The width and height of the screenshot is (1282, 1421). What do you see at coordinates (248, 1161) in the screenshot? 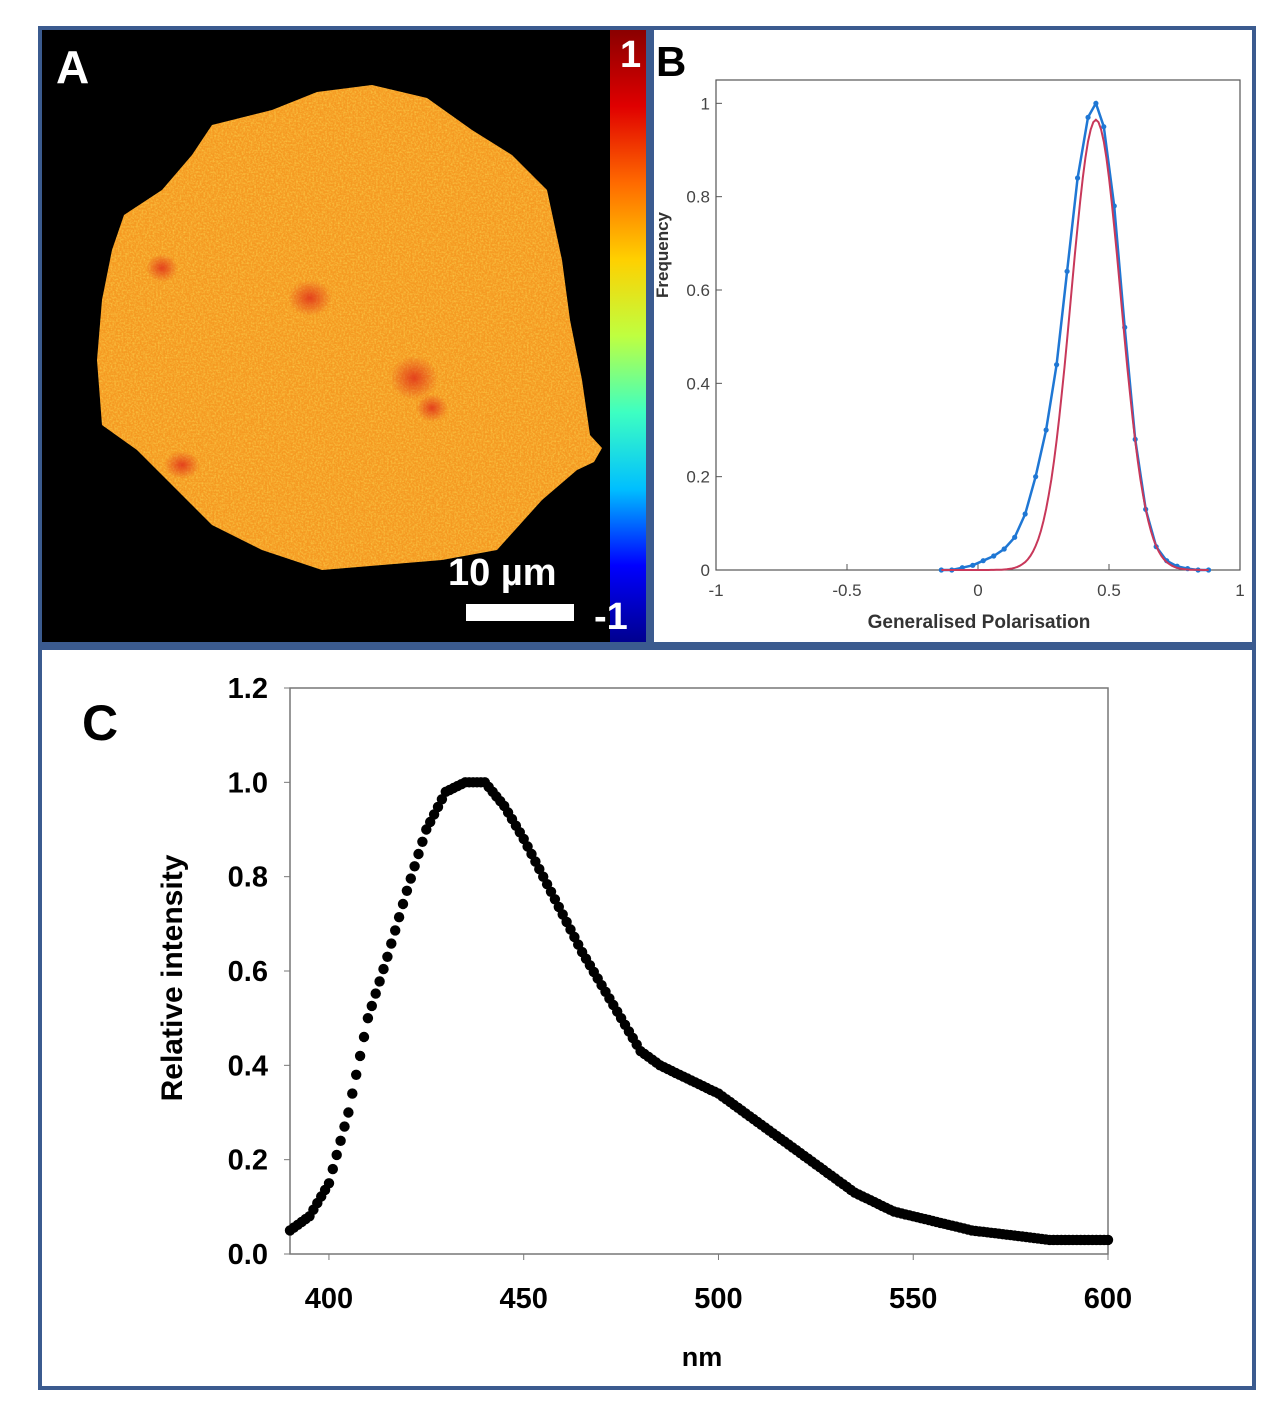
I see `spectrum-y-tick-label: 0.2` at bounding box center [248, 1161].